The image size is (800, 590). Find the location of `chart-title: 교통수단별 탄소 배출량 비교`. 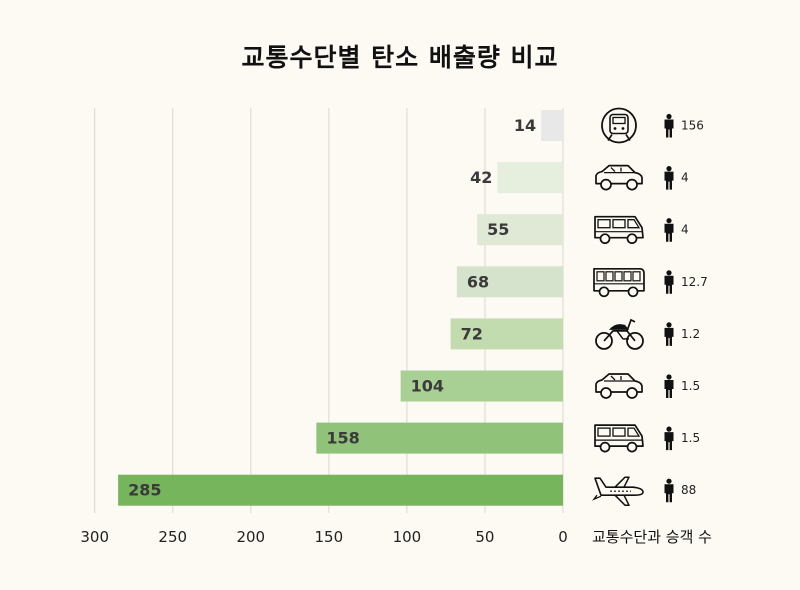

chart-title: 교통수단별 탄소 배출량 비교 is located at coordinates (400, 57).